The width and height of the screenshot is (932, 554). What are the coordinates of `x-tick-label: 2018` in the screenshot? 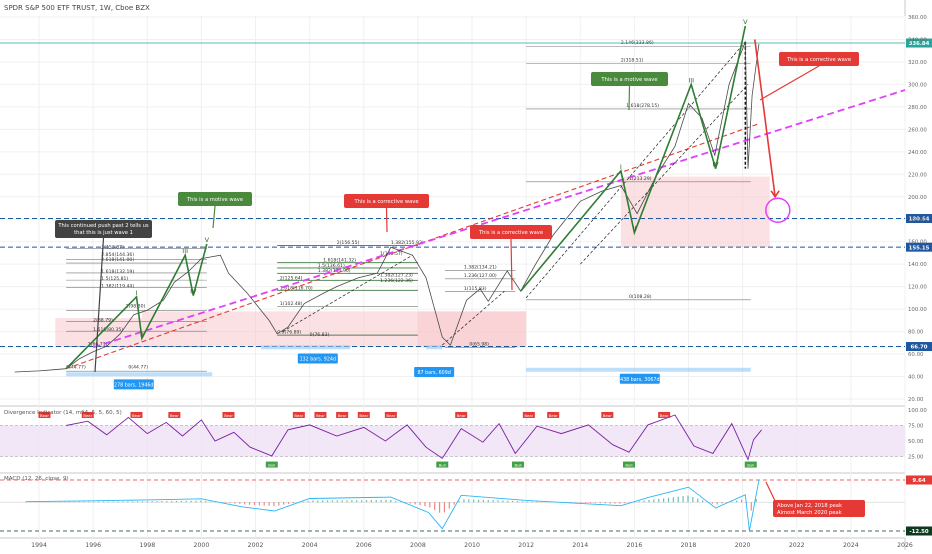 It's located at (689, 545).